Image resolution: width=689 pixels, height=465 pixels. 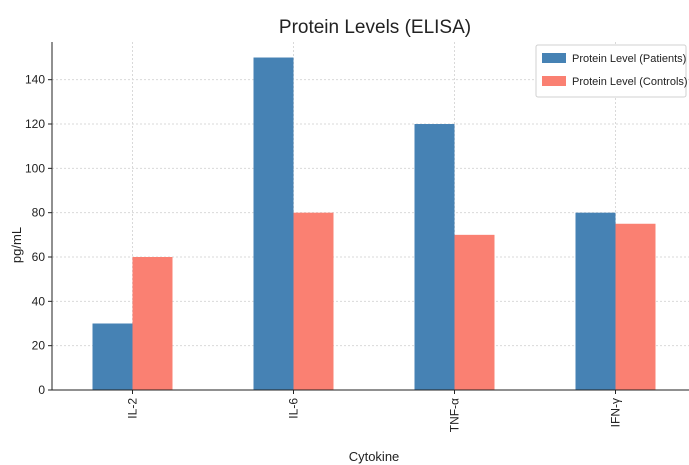 What do you see at coordinates (38, 235) in the screenshot?
I see `y-ticks: 0 20 40 60 80 100 120 140` at bounding box center [38, 235].